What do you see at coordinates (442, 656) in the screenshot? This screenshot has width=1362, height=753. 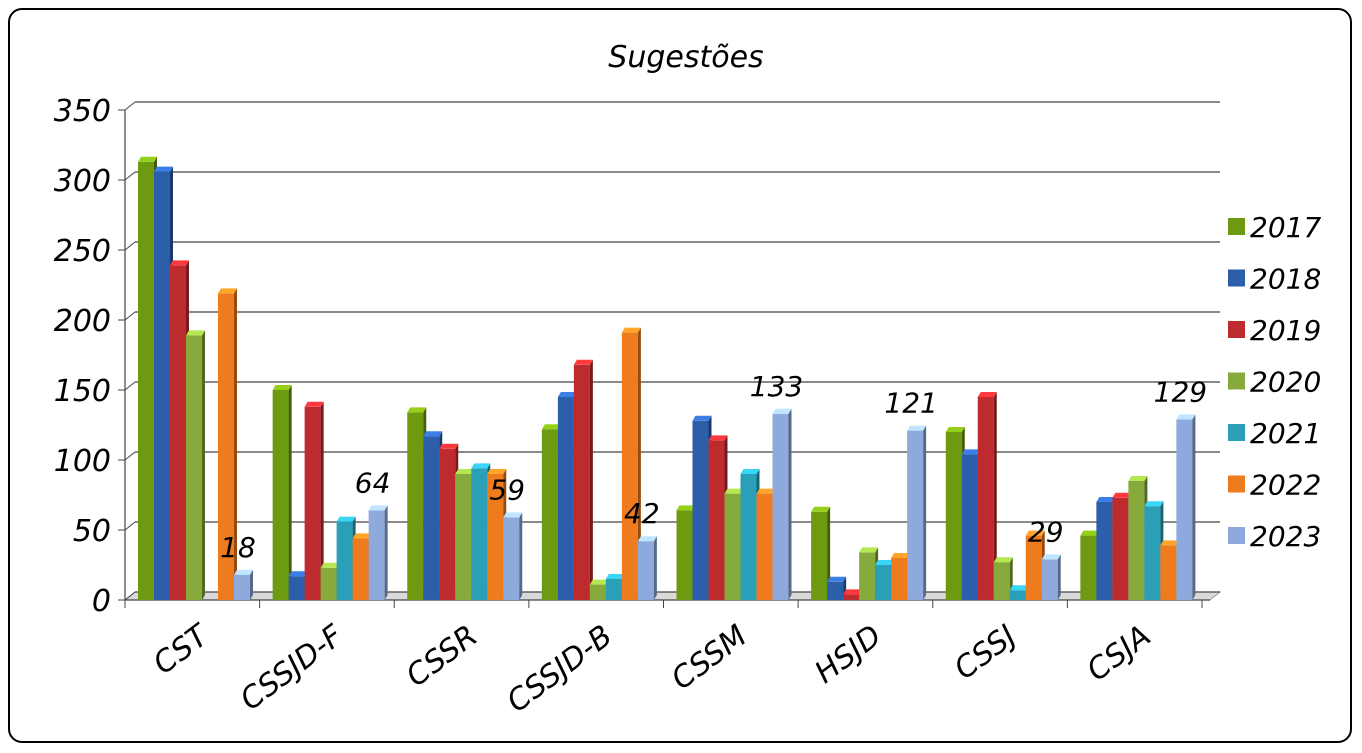 I see `x-tick-label: CSSR` at bounding box center [442, 656].